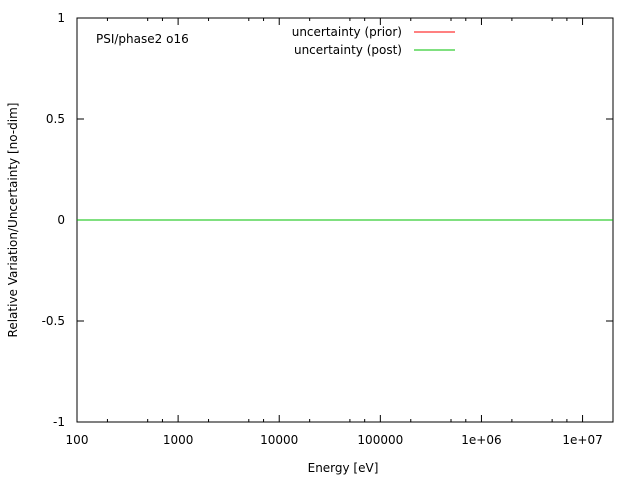 The width and height of the screenshot is (640, 484). Describe the element at coordinates (582, 440) in the screenshot. I see `x-tick-label: 1e+07` at that location.